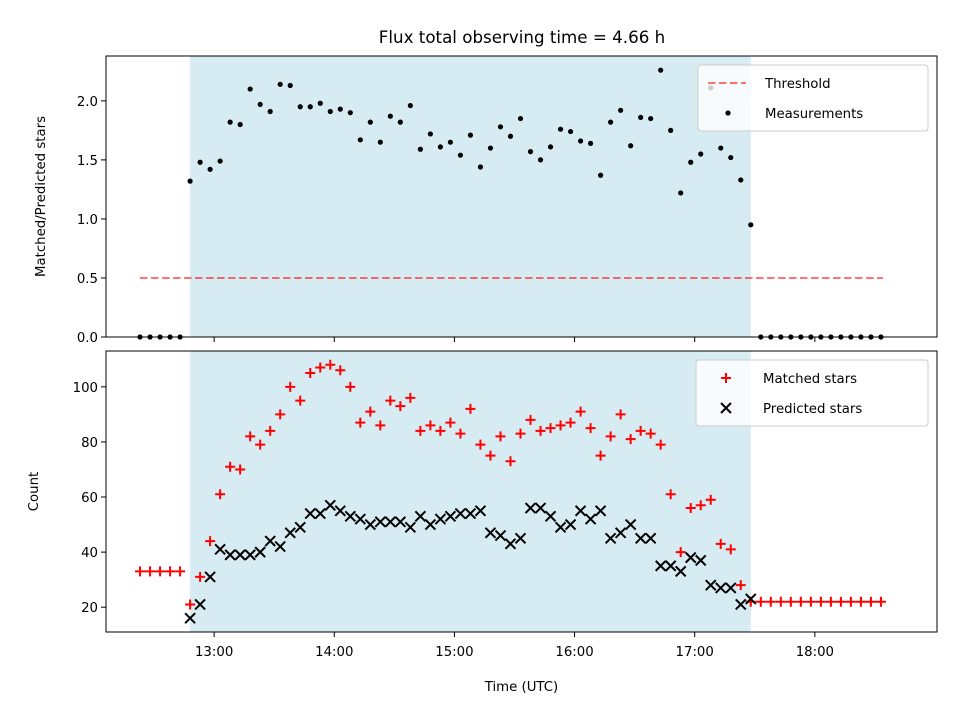 The image size is (960, 720). I want to click on x-tick-label: 16:00, so click(574, 652).